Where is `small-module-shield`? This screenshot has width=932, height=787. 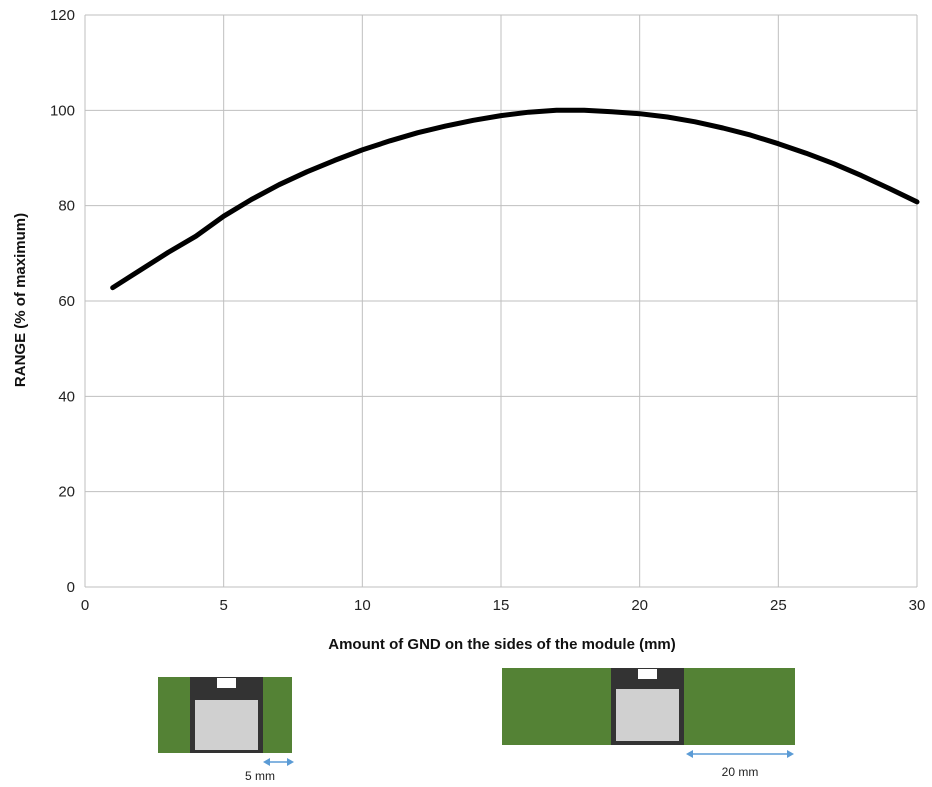 small-module-shield is located at coordinates (226, 725).